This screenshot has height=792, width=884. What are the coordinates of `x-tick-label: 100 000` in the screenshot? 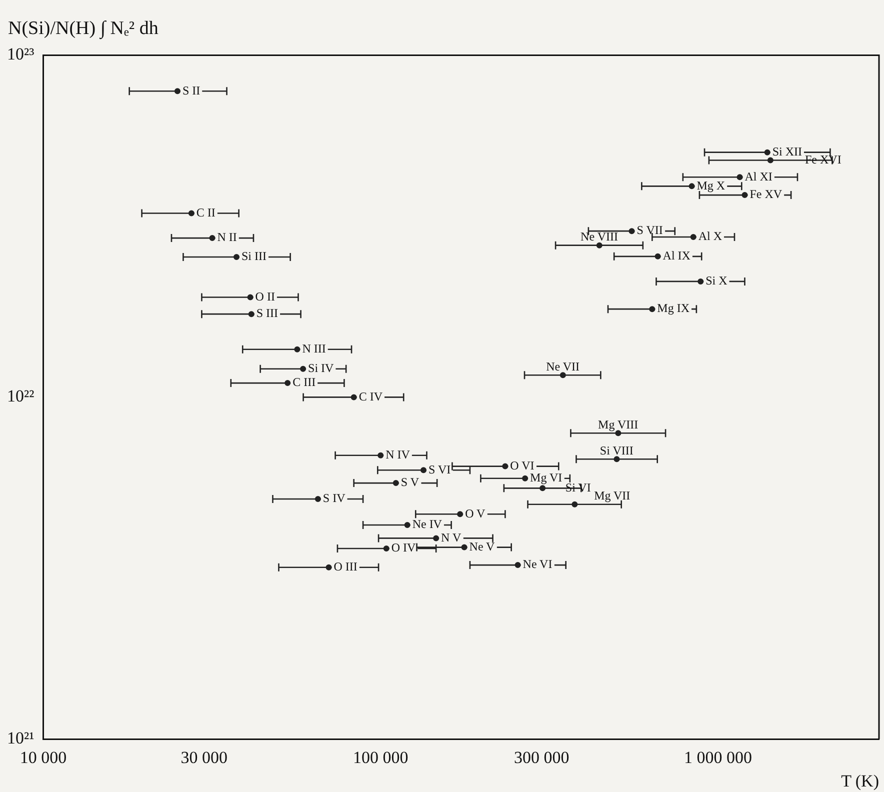 It's located at (380, 757).